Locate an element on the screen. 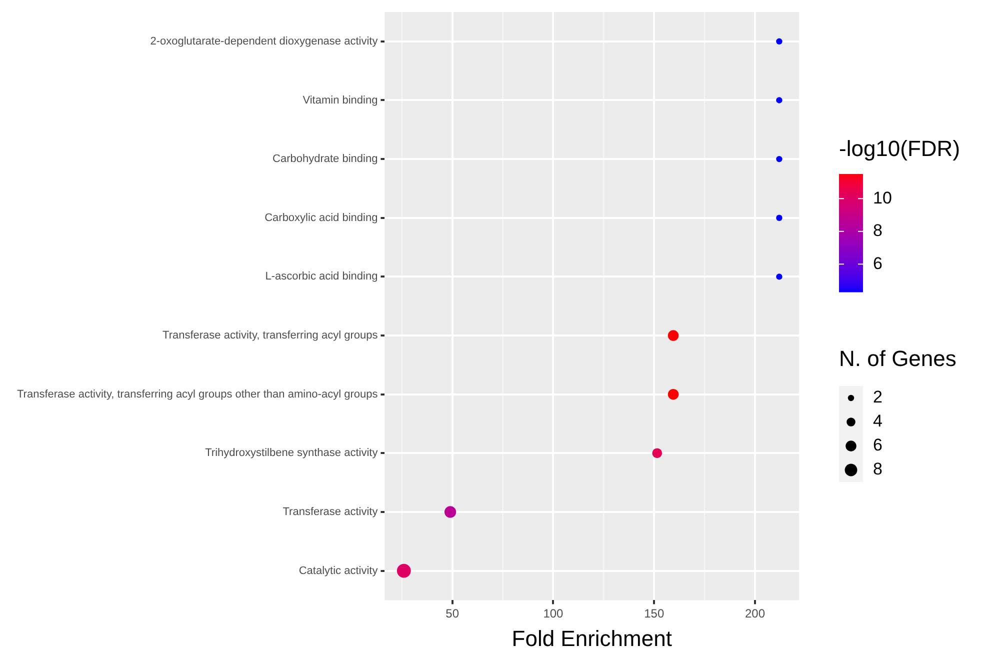  y-tick-label: Transferase activity, transferring acyl groups is located at coordinates (270, 336).